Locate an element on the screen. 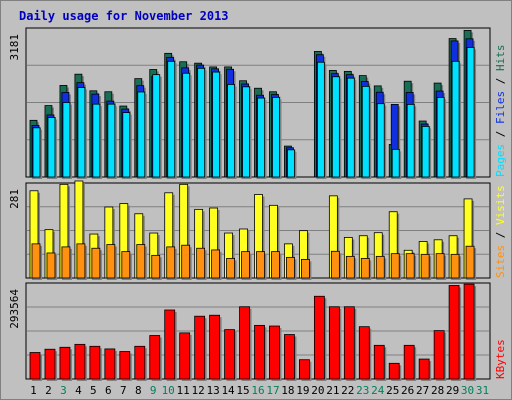 The height and width of the screenshot is (400, 512). x-tick-label: 18 is located at coordinates (287, 390).